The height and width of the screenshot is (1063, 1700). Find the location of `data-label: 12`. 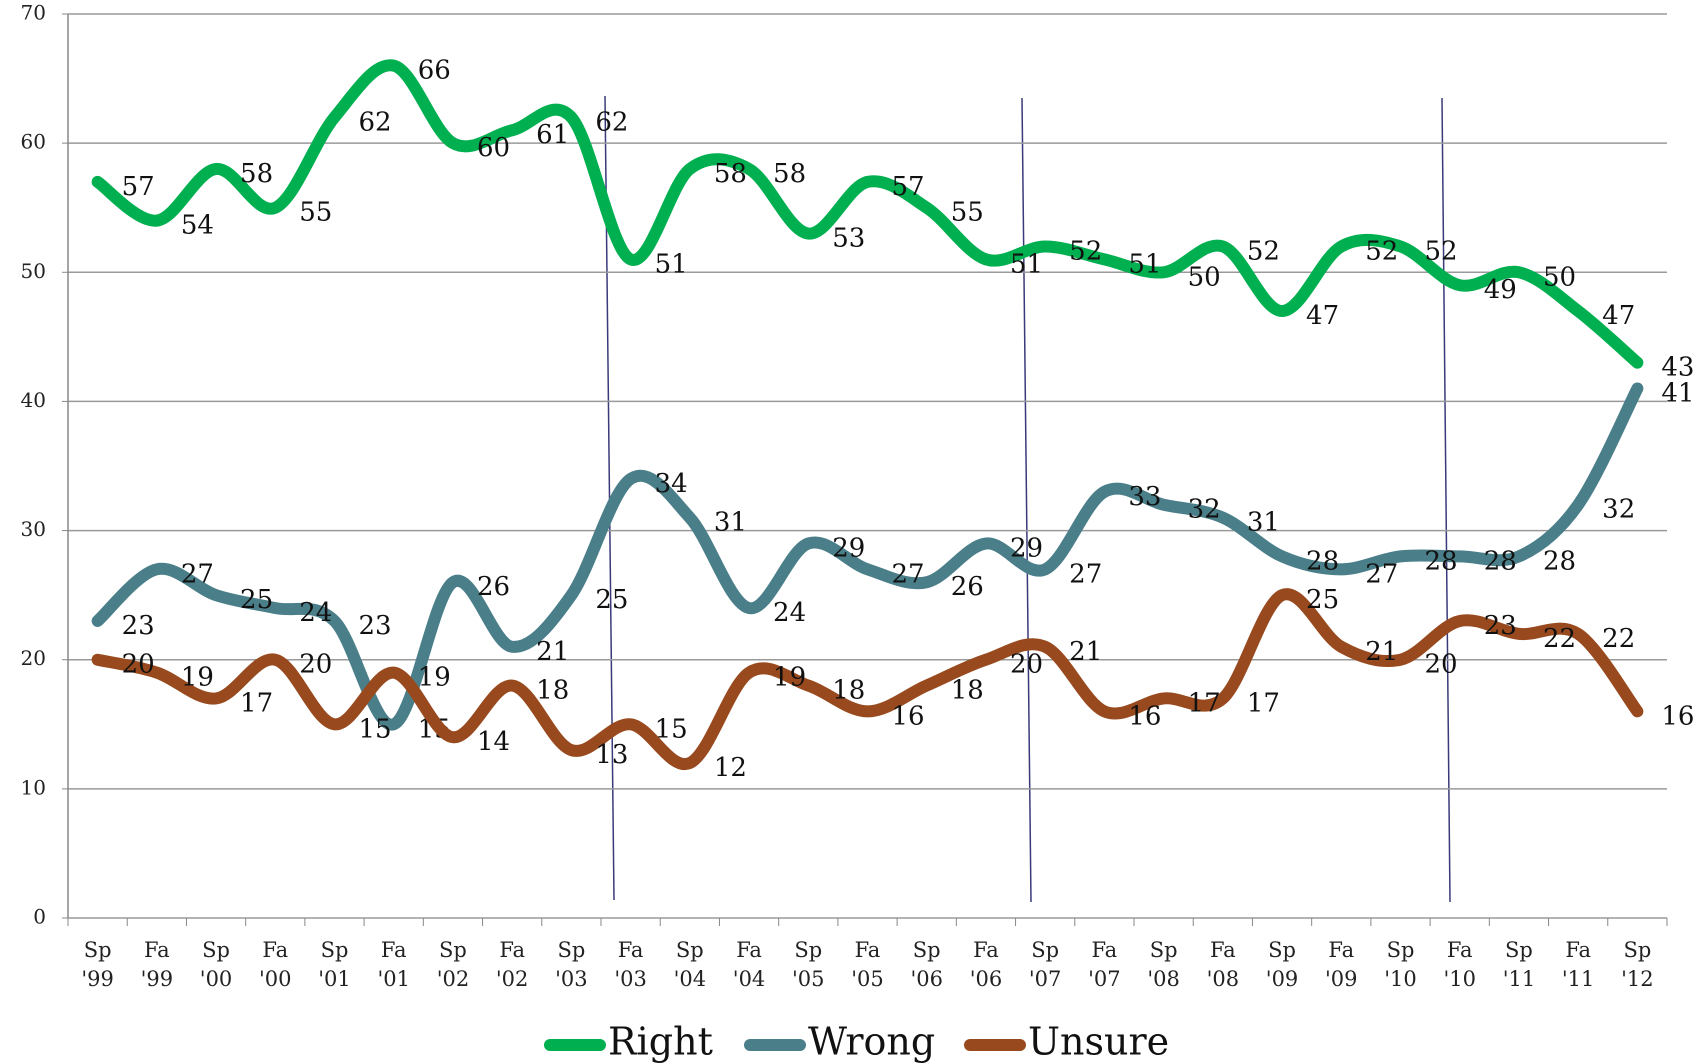

data-label: 12 is located at coordinates (730, 768).